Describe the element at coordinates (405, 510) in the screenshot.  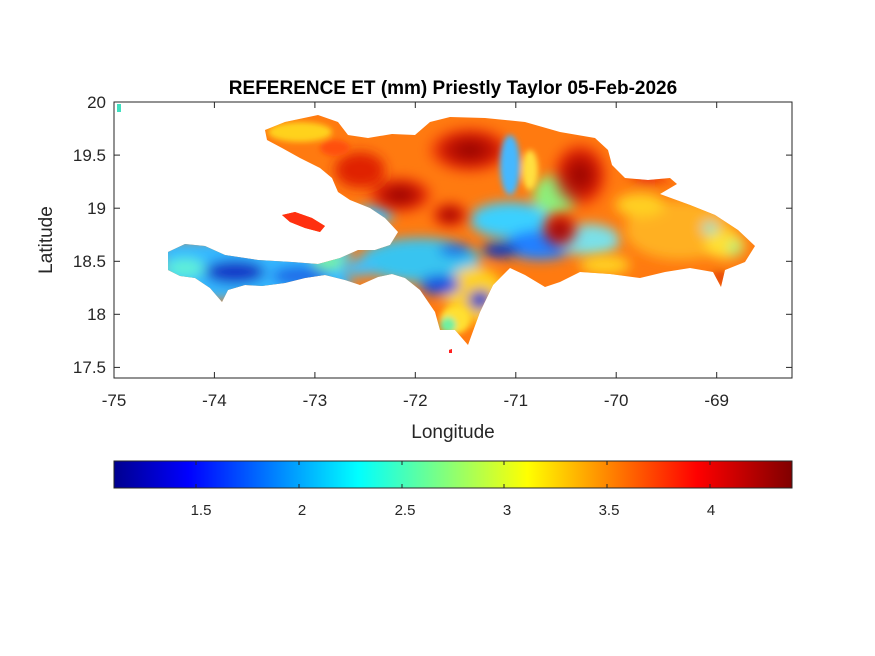
I see `colorbar-tick-label: 2.5` at that location.